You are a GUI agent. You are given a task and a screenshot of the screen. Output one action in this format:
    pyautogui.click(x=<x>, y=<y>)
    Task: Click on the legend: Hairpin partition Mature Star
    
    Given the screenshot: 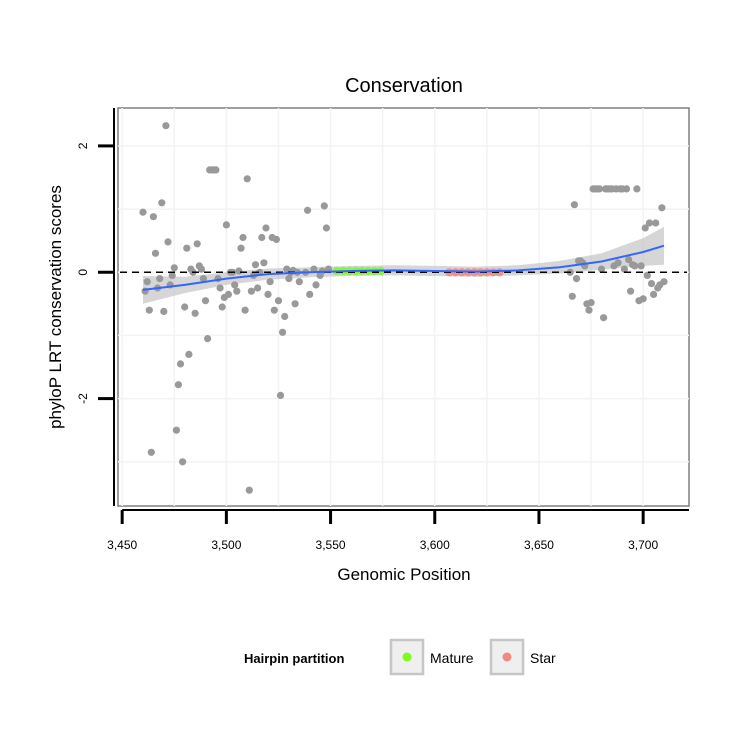 What is the action you would take?
    pyautogui.click(x=400, y=657)
    